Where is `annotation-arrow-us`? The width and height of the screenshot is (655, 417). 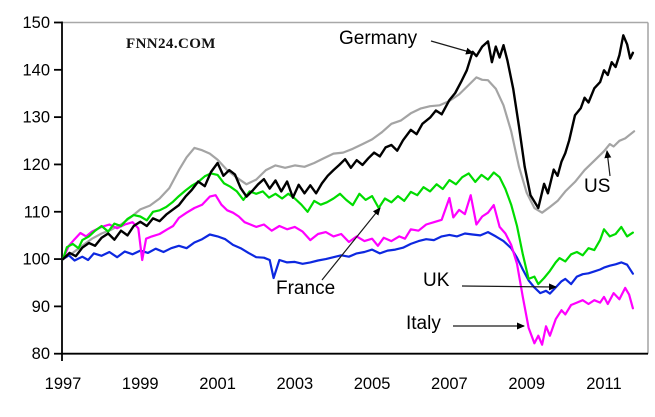
annotation-arrow-us is located at coordinates (608, 163).